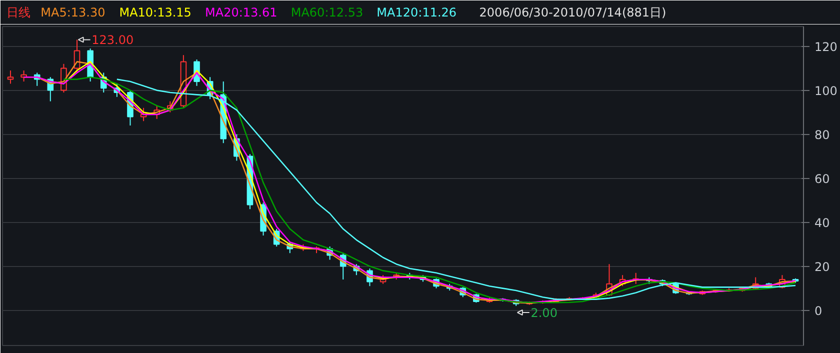 This screenshot has height=353, width=840. Describe the element at coordinates (544, 313) in the screenshot. I see `annotation: 2.00` at that location.